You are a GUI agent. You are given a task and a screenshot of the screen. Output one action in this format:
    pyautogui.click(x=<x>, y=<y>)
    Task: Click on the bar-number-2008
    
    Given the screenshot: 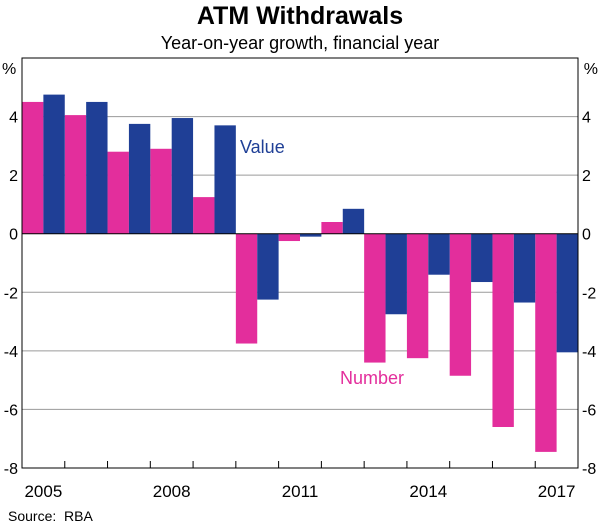 What is the action you would take?
    pyautogui.click(x=161, y=191)
    